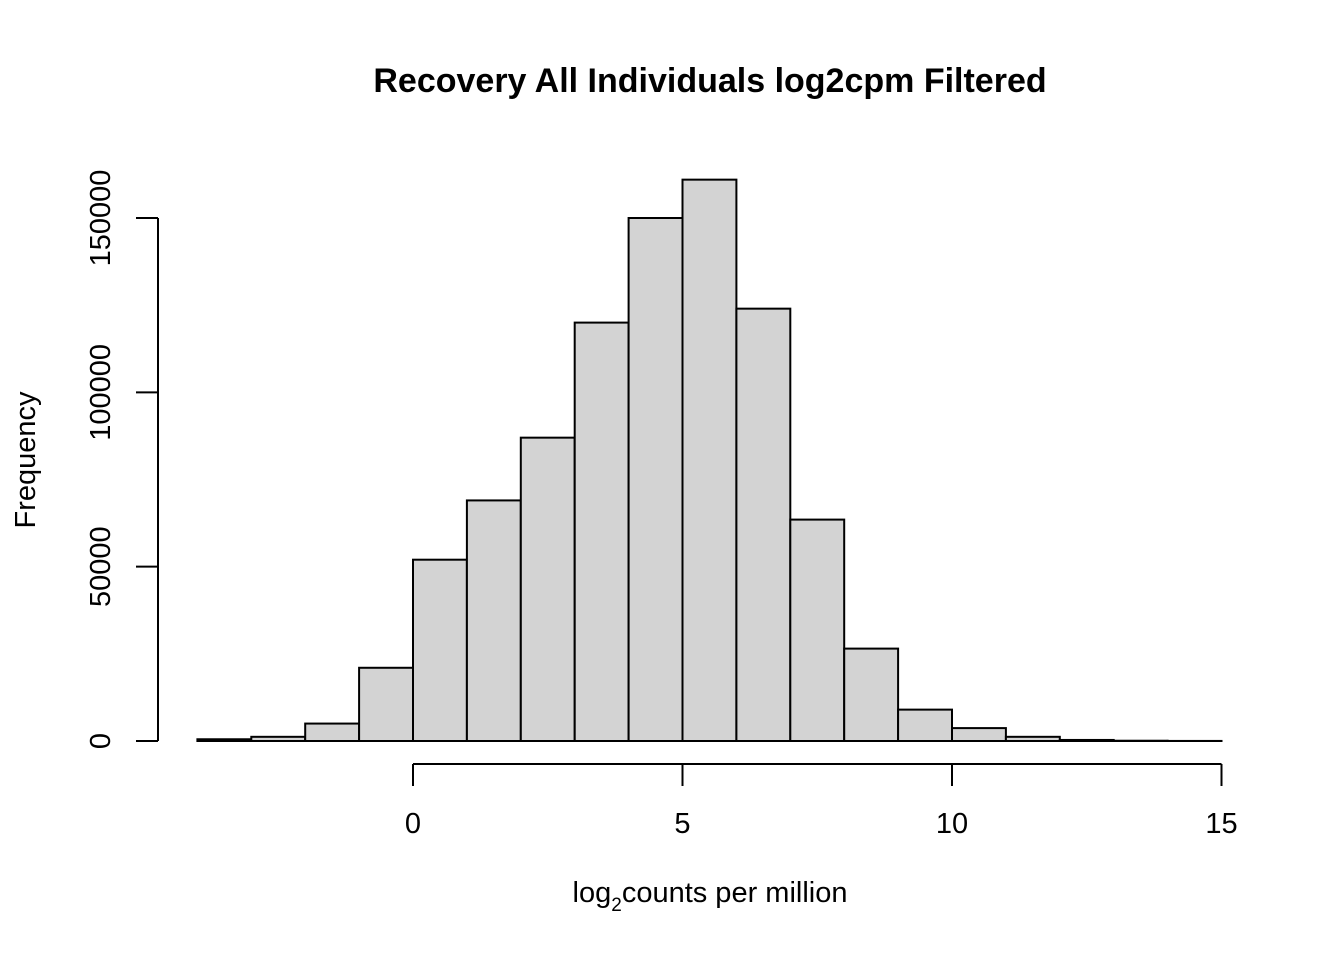 This screenshot has width=1344, height=960. Describe the element at coordinates (101, 566) in the screenshot. I see `y-tick-label: 50000` at that location.